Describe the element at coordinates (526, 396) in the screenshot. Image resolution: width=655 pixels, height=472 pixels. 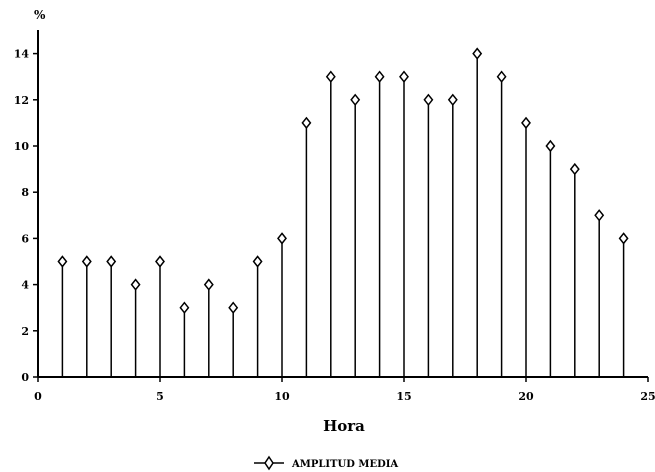
I see `x-tick-label: 20` at that location.